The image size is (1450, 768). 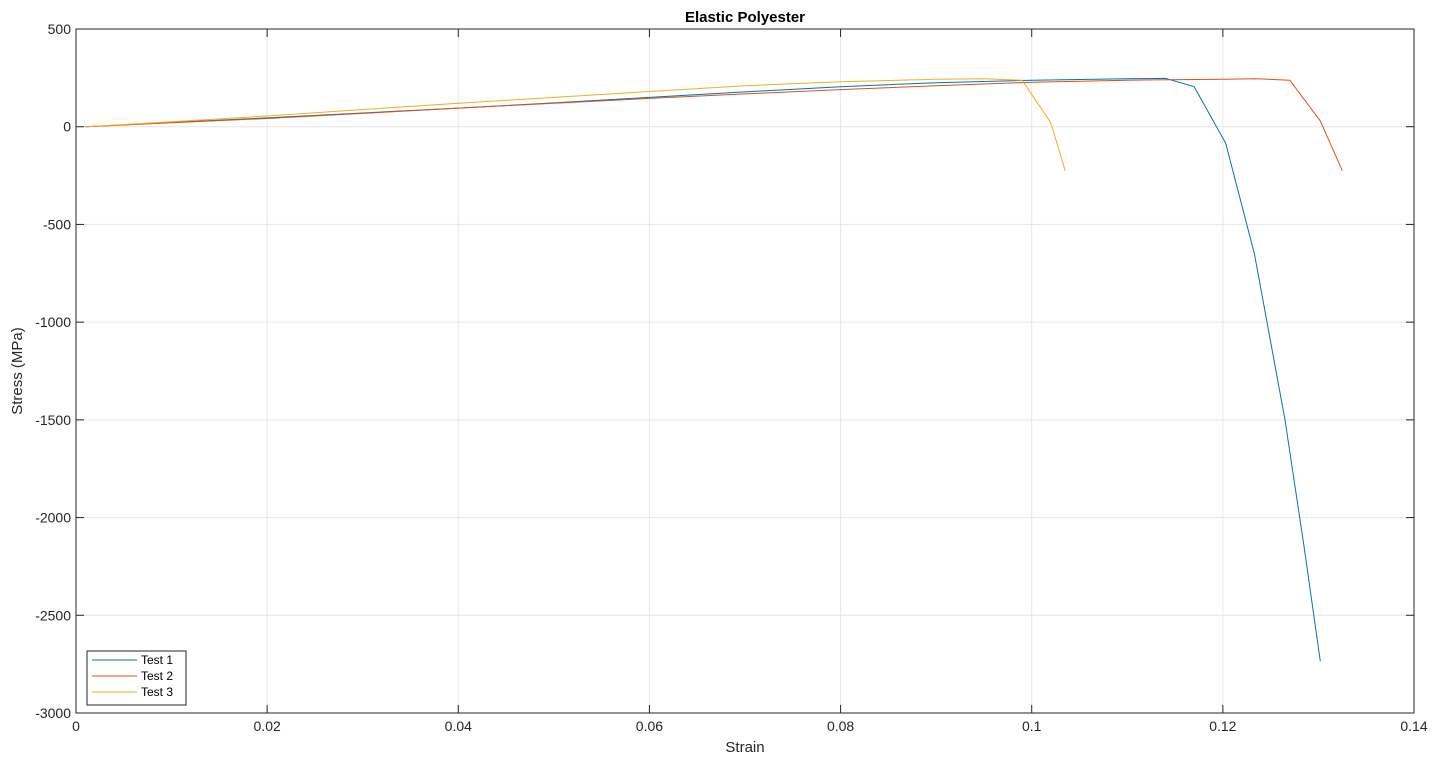 What do you see at coordinates (458, 726) in the screenshot?
I see `x-tick-label: 0.04` at bounding box center [458, 726].